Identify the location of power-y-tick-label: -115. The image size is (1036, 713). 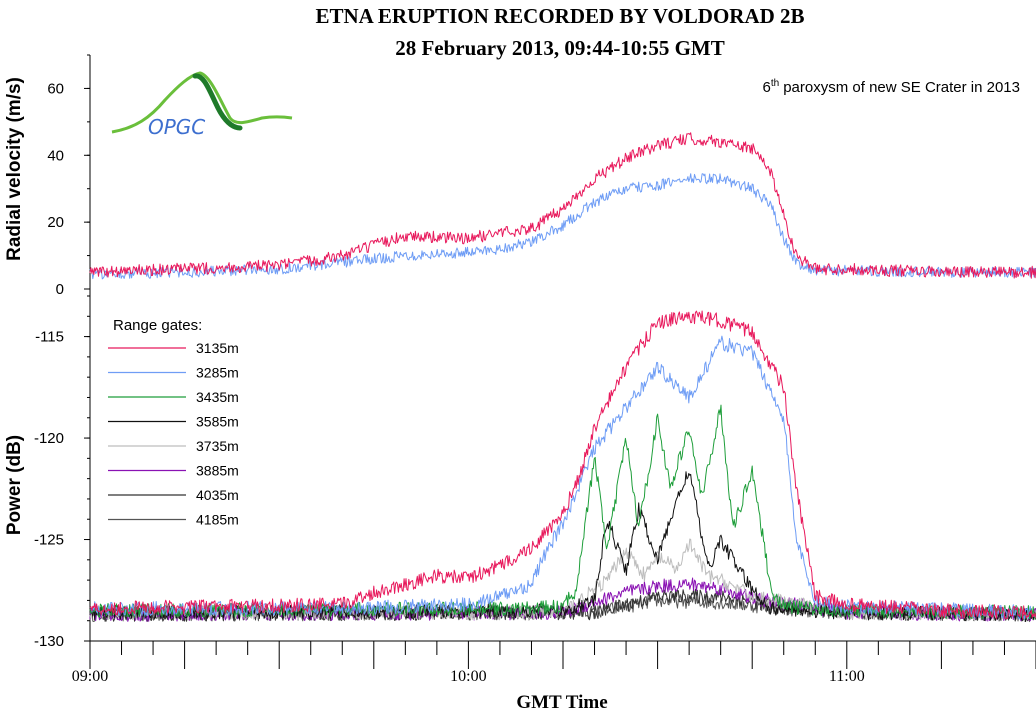
(49, 337).